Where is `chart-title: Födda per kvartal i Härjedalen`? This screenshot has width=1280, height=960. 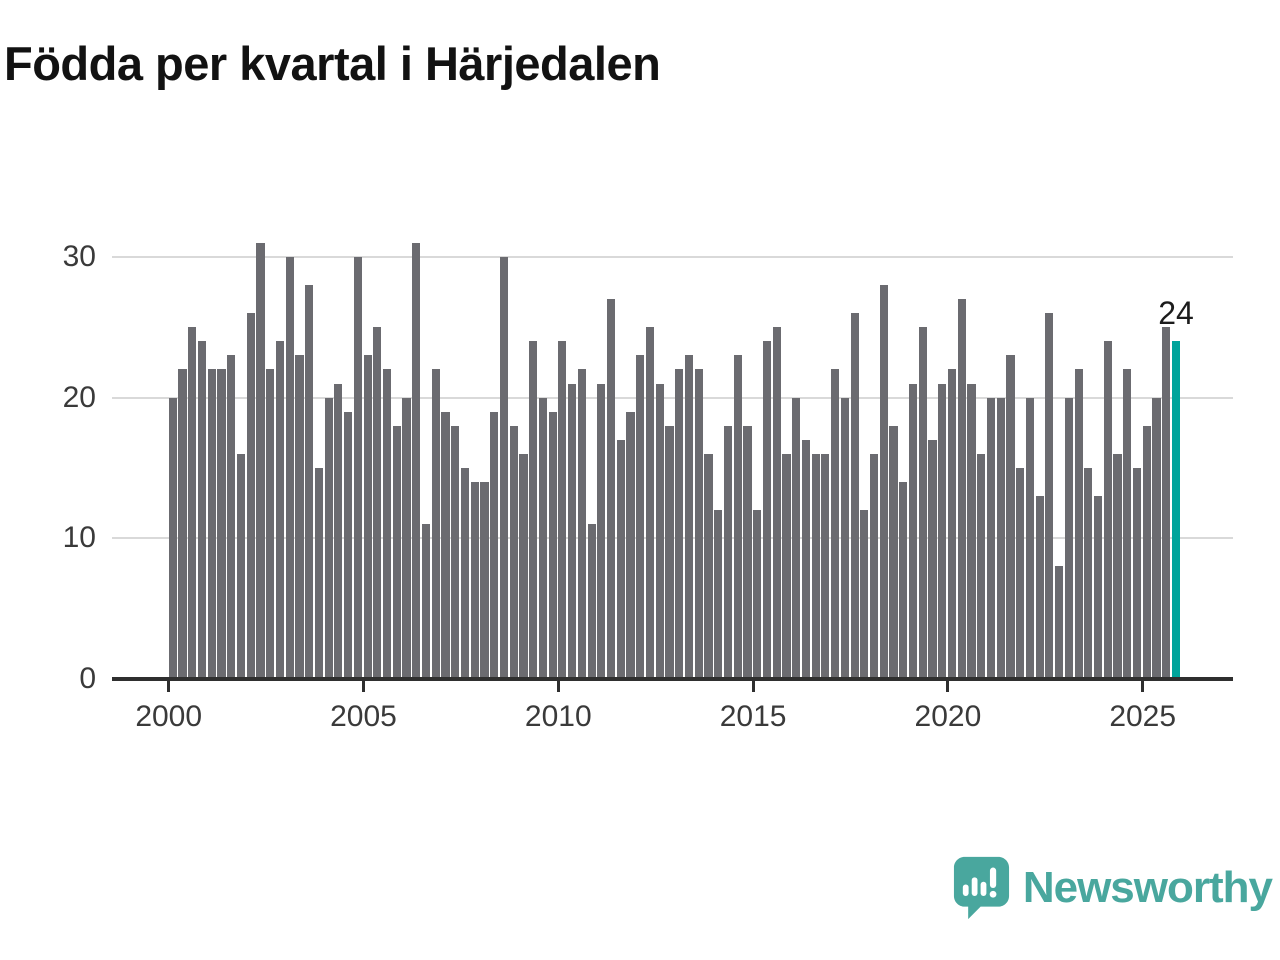 chart-title: Födda per kvartal i Härjedalen is located at coordinates (332, 63).